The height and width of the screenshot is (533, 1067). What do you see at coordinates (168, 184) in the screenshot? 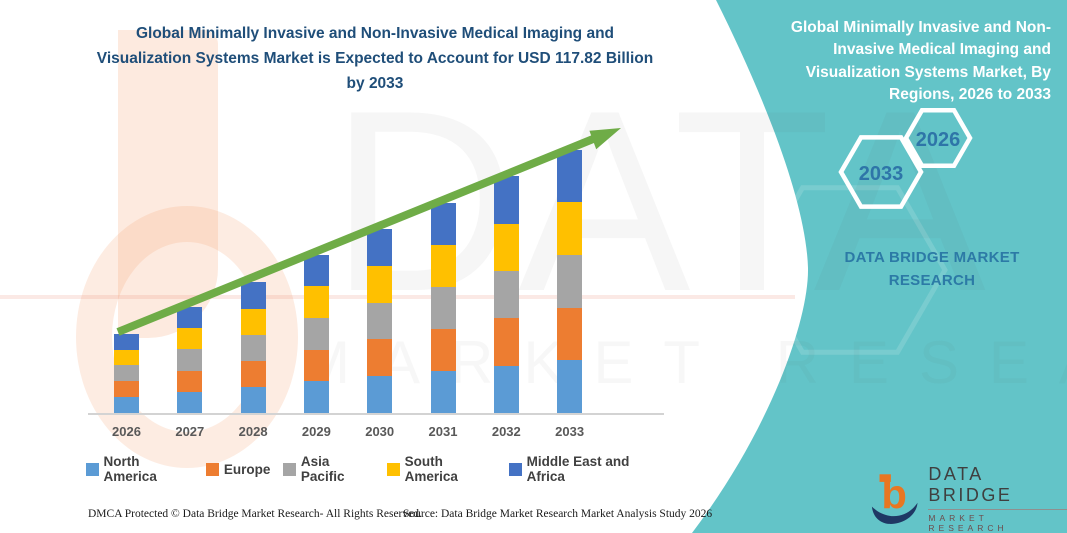
I see `watermark-logo-stem` at bounding box center [168, 184].